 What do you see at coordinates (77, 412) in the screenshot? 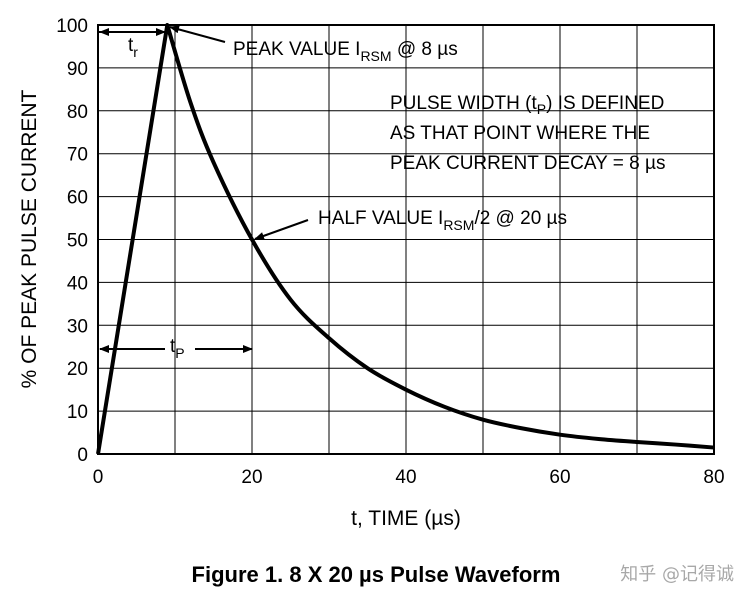
I see `y-tick-label: 10` at bounding box center [77, 412].